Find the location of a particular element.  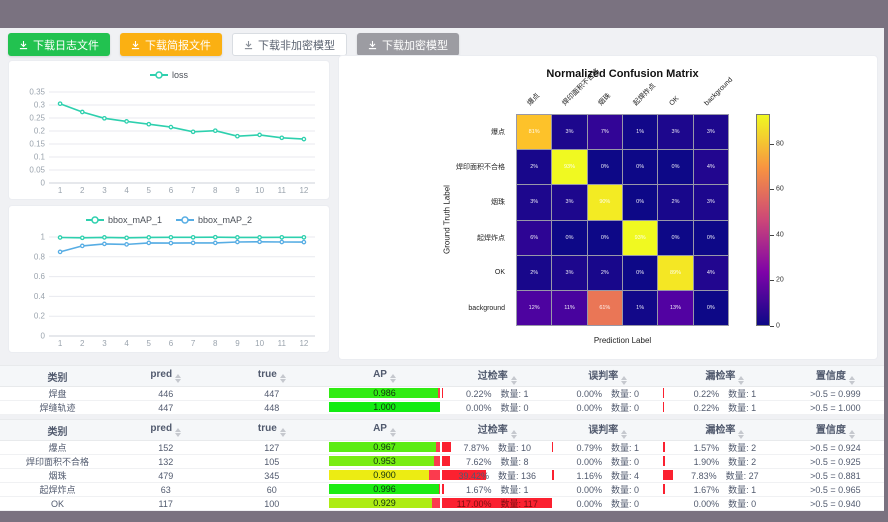

ap-value: 0.996 is located at coordinates (384, 489).